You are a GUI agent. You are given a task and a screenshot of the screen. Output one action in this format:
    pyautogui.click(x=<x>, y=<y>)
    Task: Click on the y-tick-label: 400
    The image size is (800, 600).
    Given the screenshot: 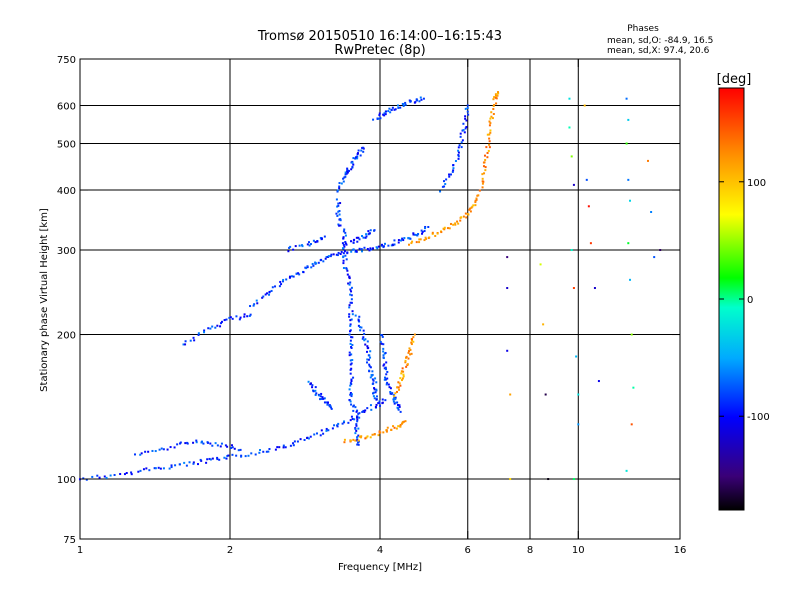 What is the action you would take?
    pyautogui.click(x=66, y=191)
    